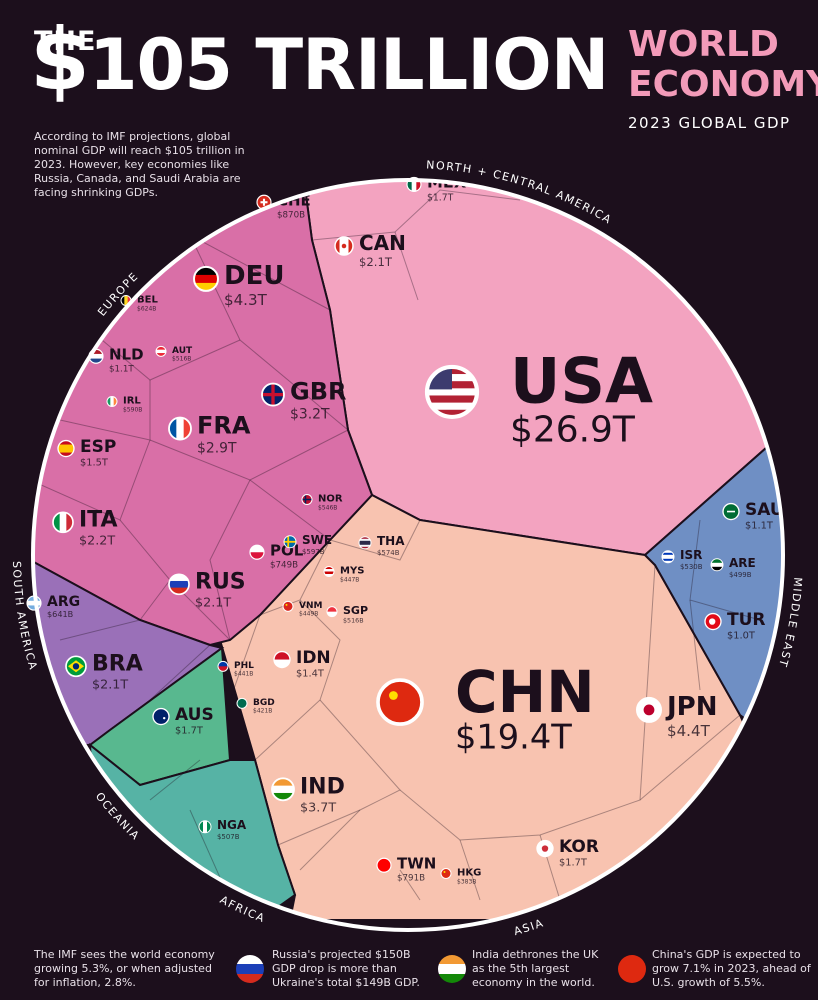 Image resolution: width=818 pixels, height=1000 pixels. I want to click on label-idn-code: IDN, so click(313, 658).